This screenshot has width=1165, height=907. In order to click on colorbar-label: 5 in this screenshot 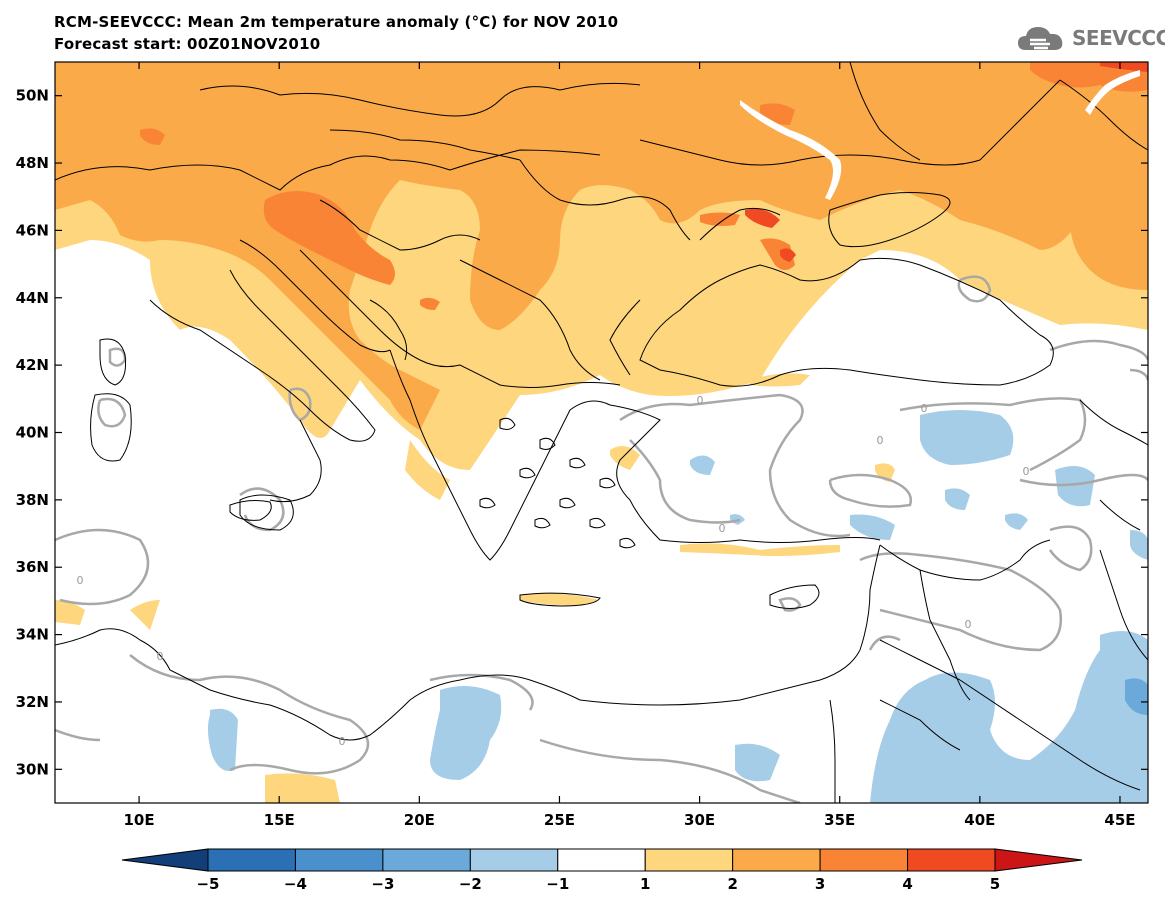, I will do `click(995, 884)`.